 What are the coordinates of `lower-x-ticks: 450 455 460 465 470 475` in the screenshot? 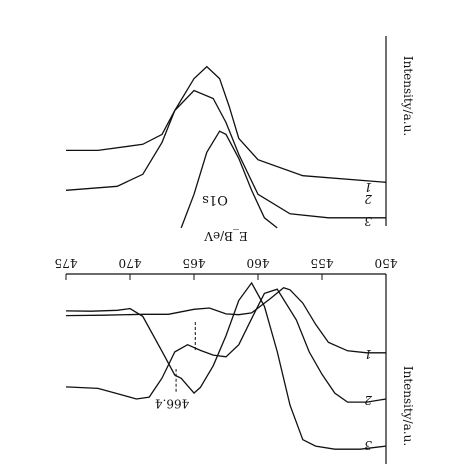 It's located at (226, 268).